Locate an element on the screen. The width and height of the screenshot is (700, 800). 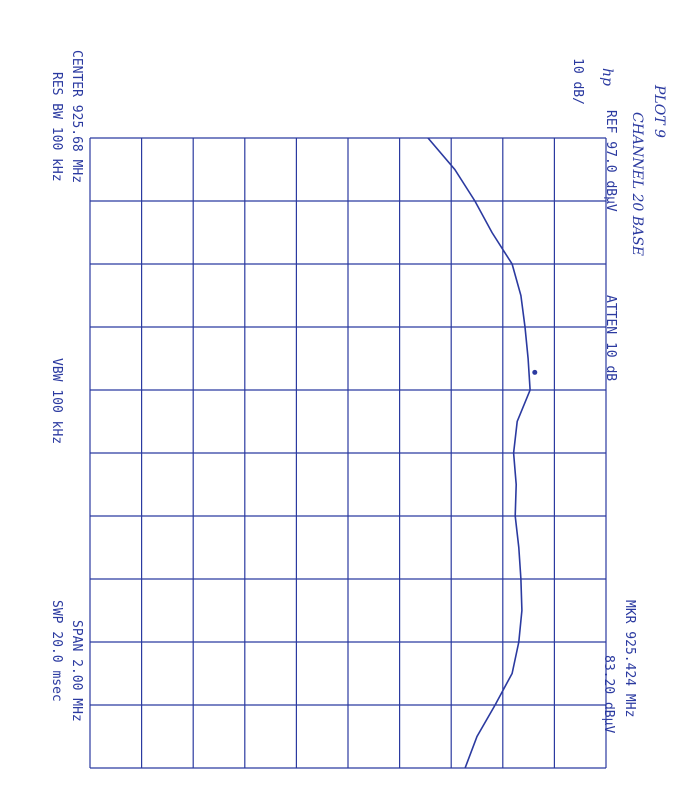
trace is located at coordinates (479, 453).